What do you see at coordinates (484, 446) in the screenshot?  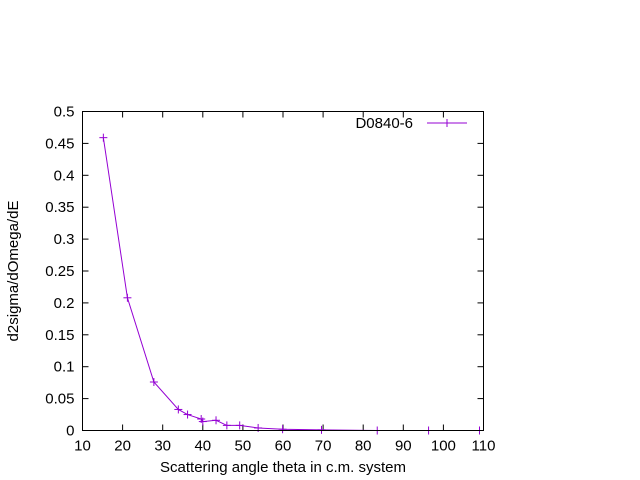 I see `x-tick-label: 110` at bounding box center [484, 446].